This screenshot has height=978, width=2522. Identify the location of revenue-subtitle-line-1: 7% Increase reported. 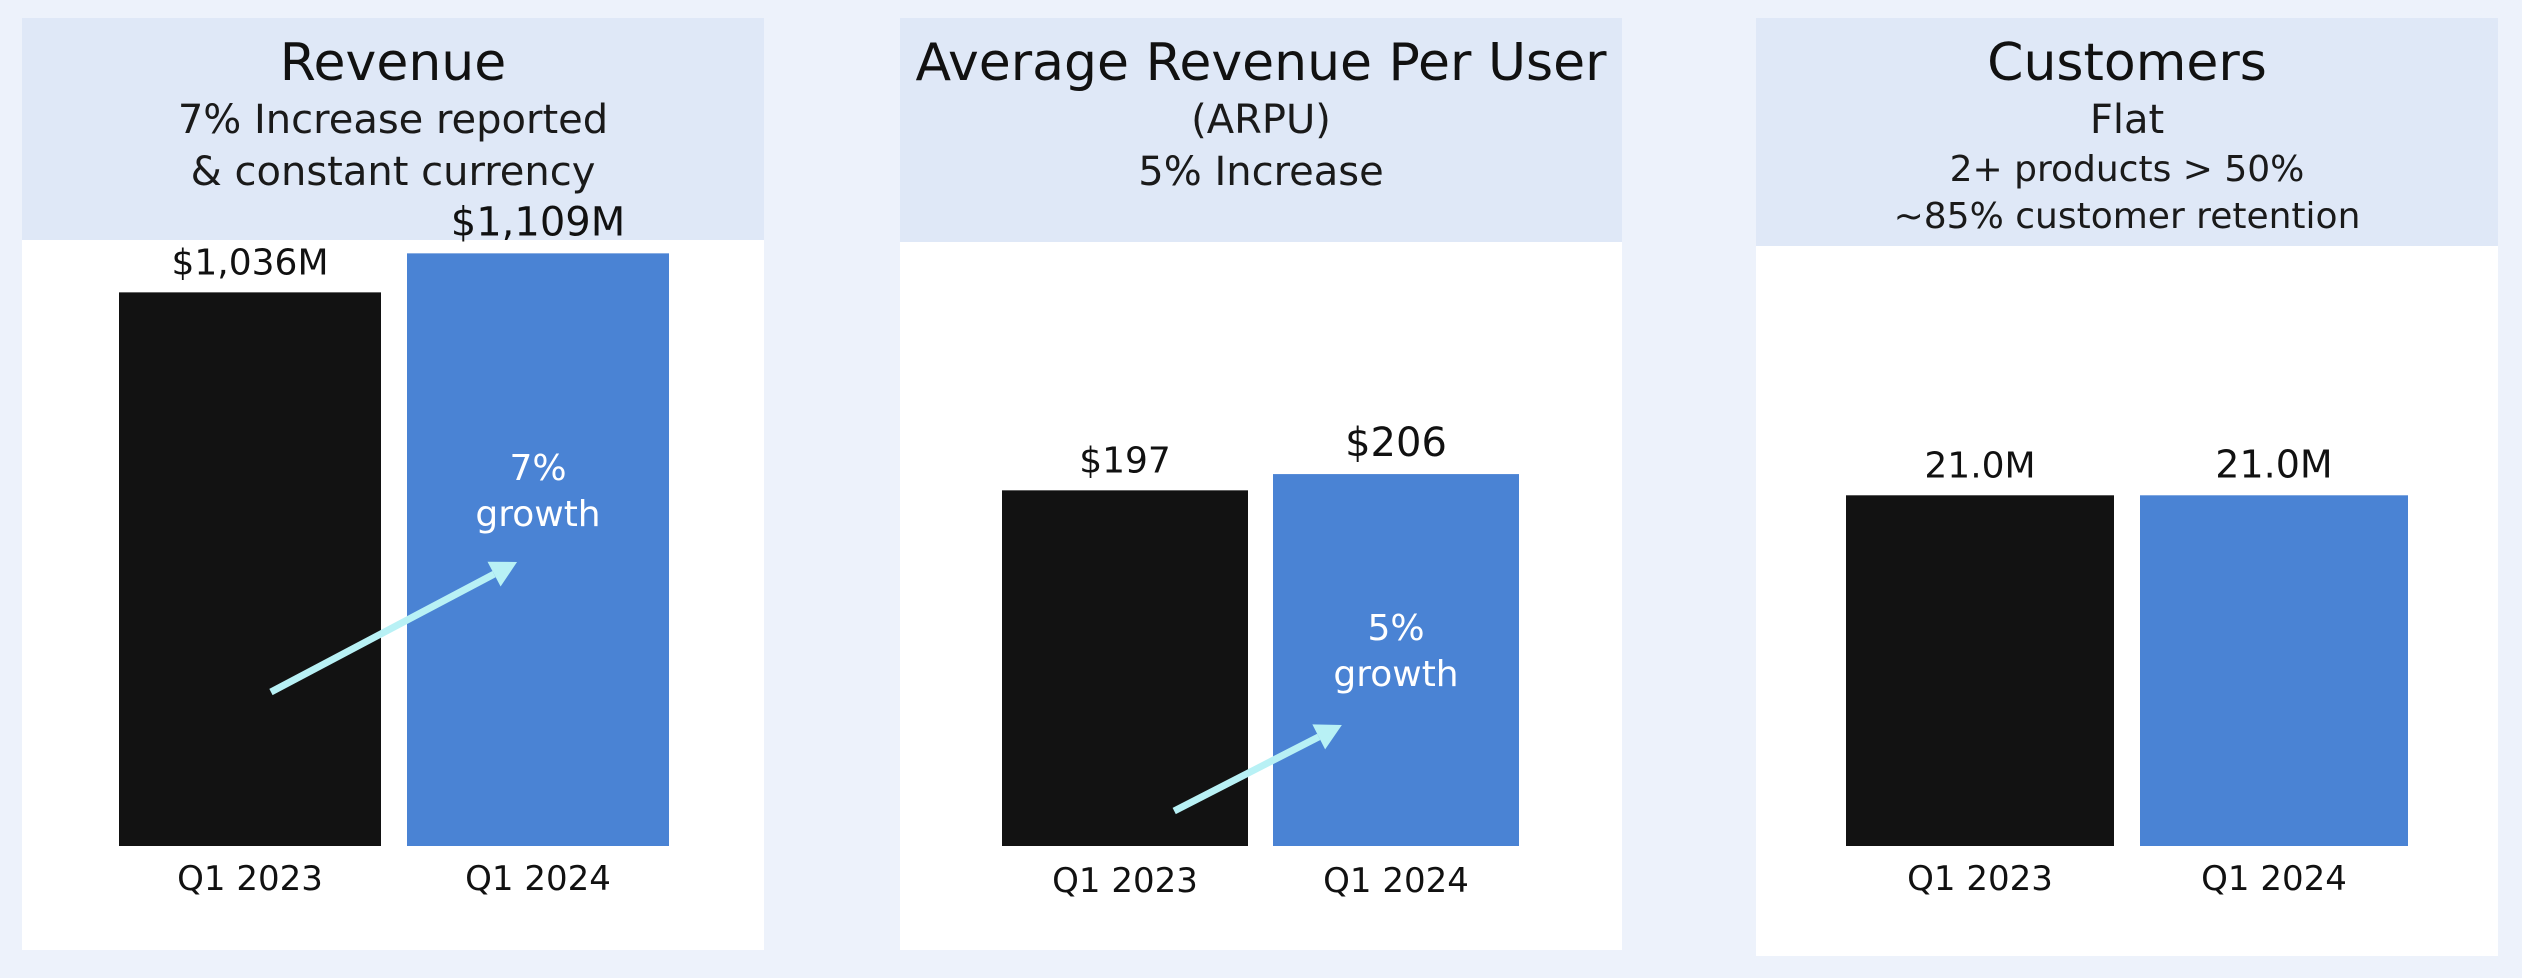
(393, 120).